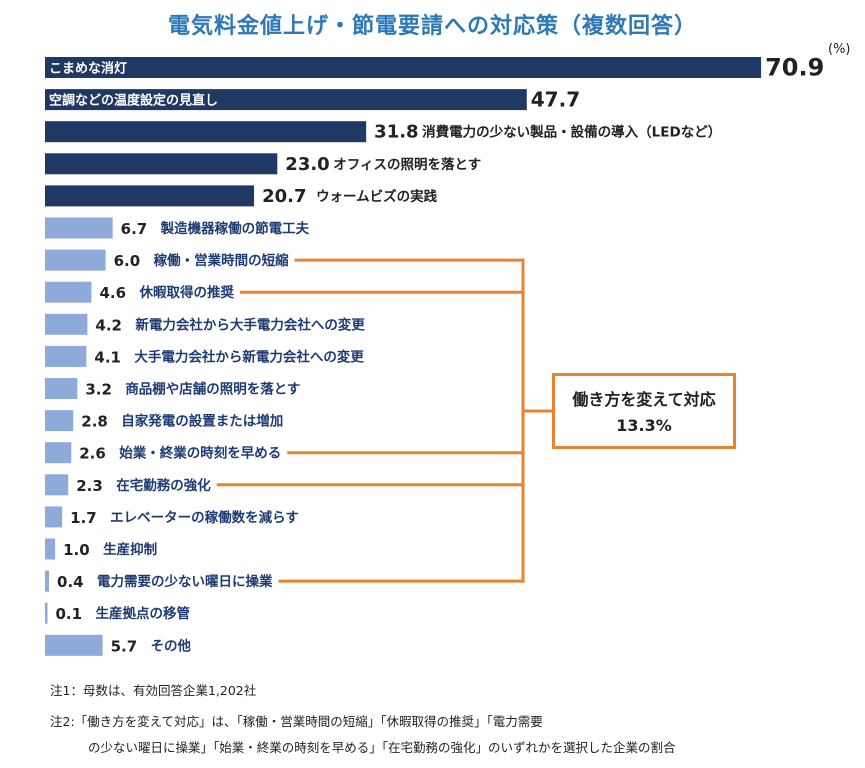  I want to click on value-label: 20.7, so click(284, 196).